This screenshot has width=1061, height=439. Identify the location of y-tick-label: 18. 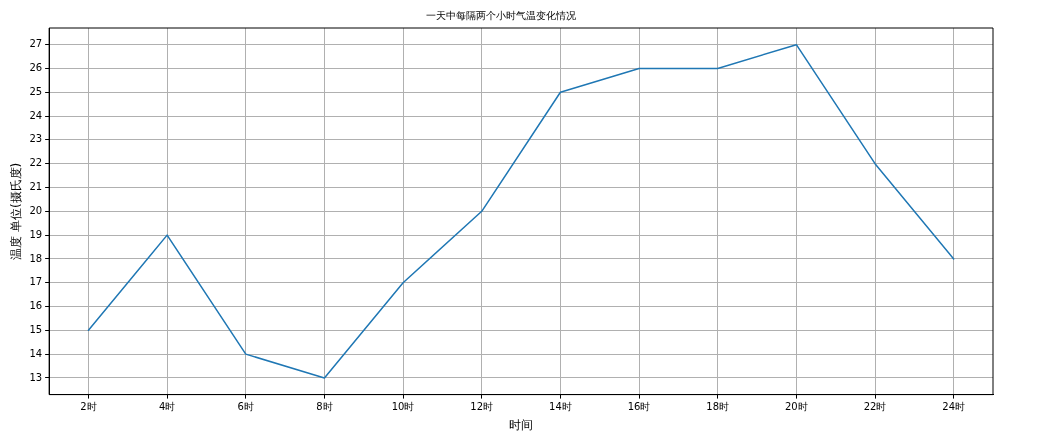
(36, 258).